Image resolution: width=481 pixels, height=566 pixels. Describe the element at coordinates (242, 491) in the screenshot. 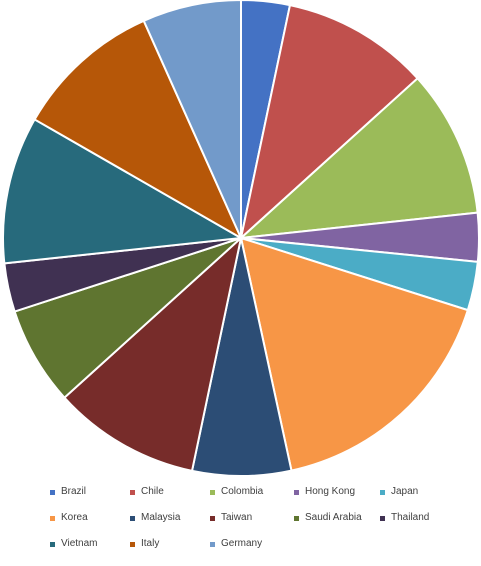

I see `legend-label: Colombia` at that location.